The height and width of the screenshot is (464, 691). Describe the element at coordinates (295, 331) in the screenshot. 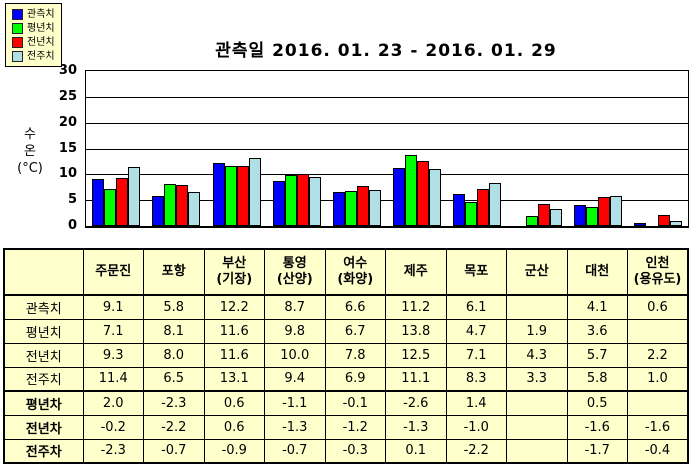

I see `table-cell: 9.8` at that location.